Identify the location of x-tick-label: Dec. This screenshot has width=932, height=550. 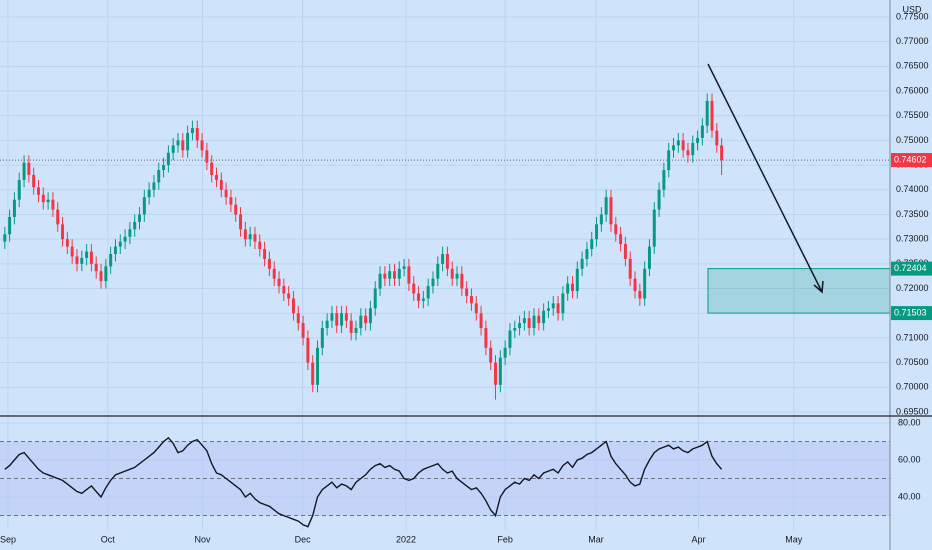
(303, 539).